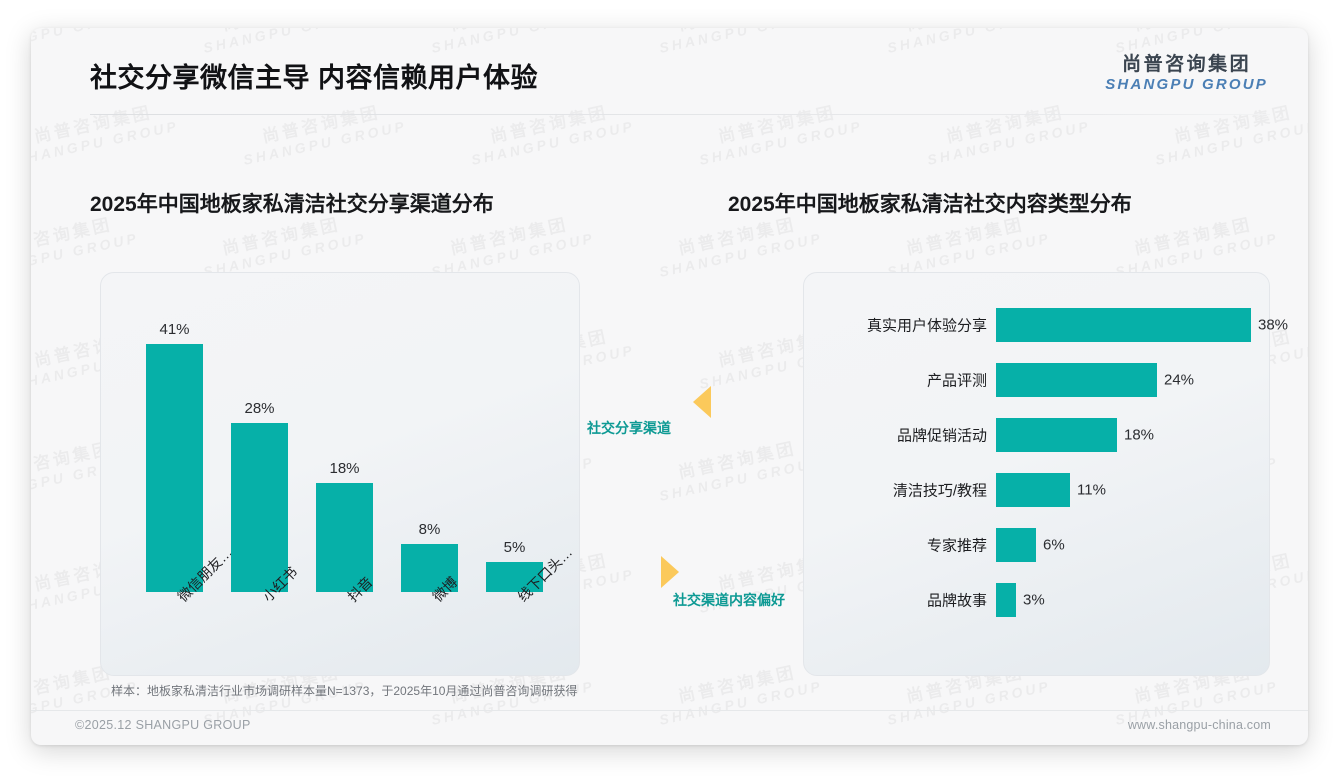  What do you see at coordinates (259, 408) in the screenshot?
I see `bar-value-label: 28%` at bounding box center [259, 408].